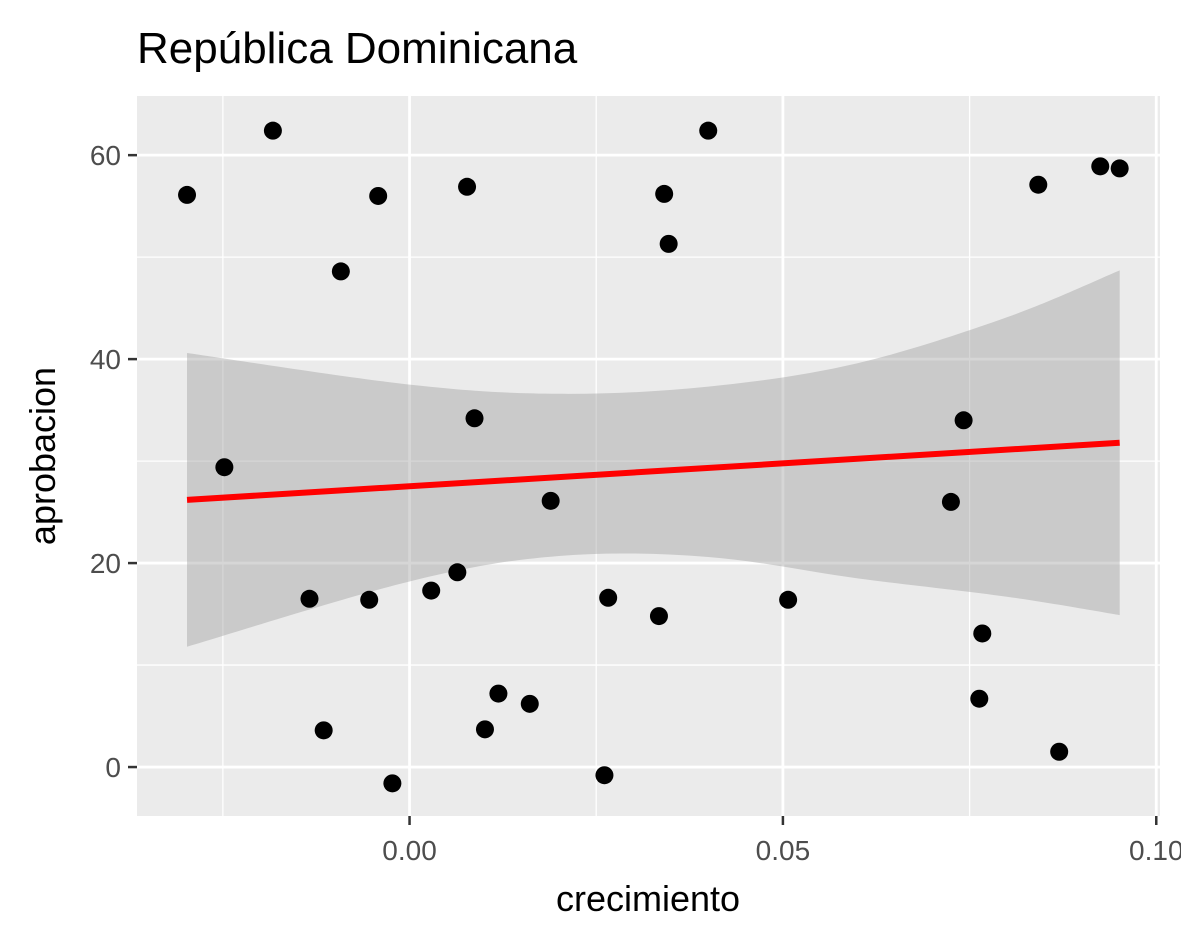 This screenshot has width=1181, height=944. I want to click on regression-line-layer, so click(653, 471).